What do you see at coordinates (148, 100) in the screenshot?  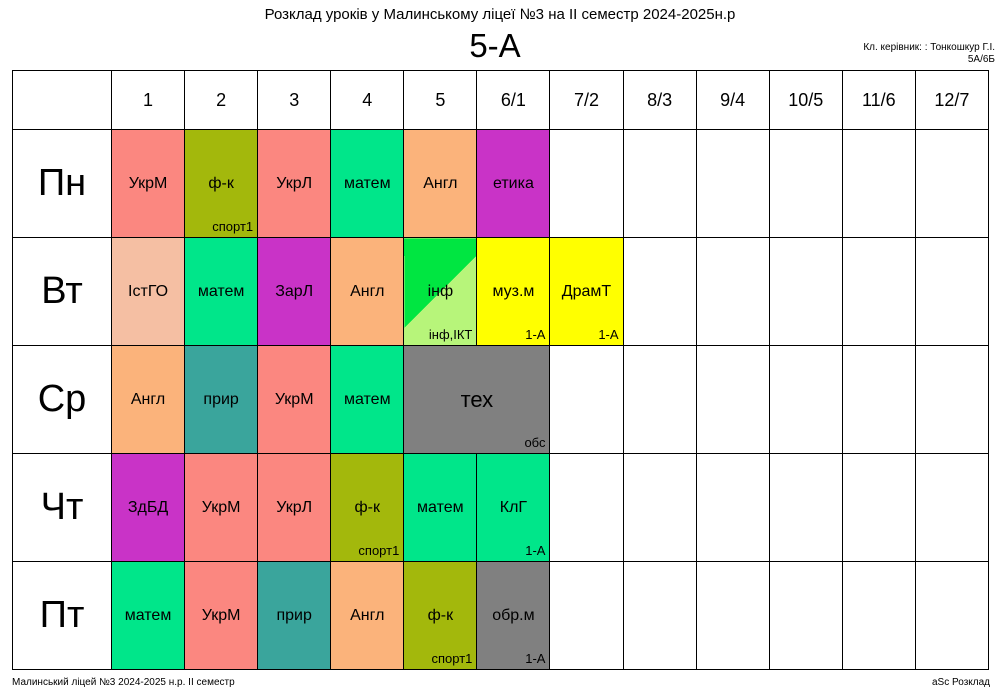 I see `period-header: 1` at bounding box center [148, 100].